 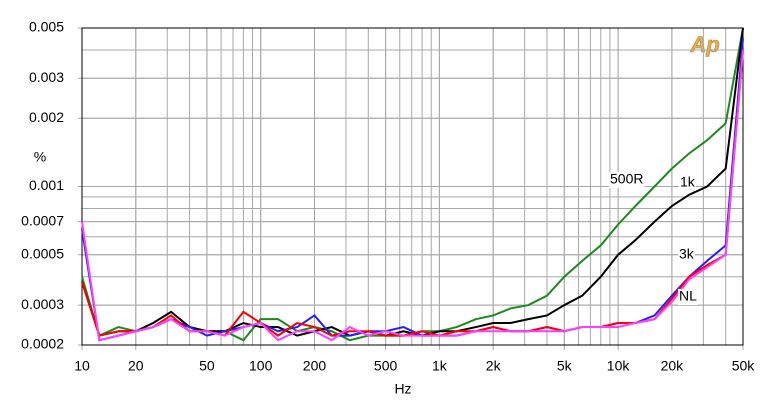 I want to click on logo: Ap, so click(x=704, y=44).